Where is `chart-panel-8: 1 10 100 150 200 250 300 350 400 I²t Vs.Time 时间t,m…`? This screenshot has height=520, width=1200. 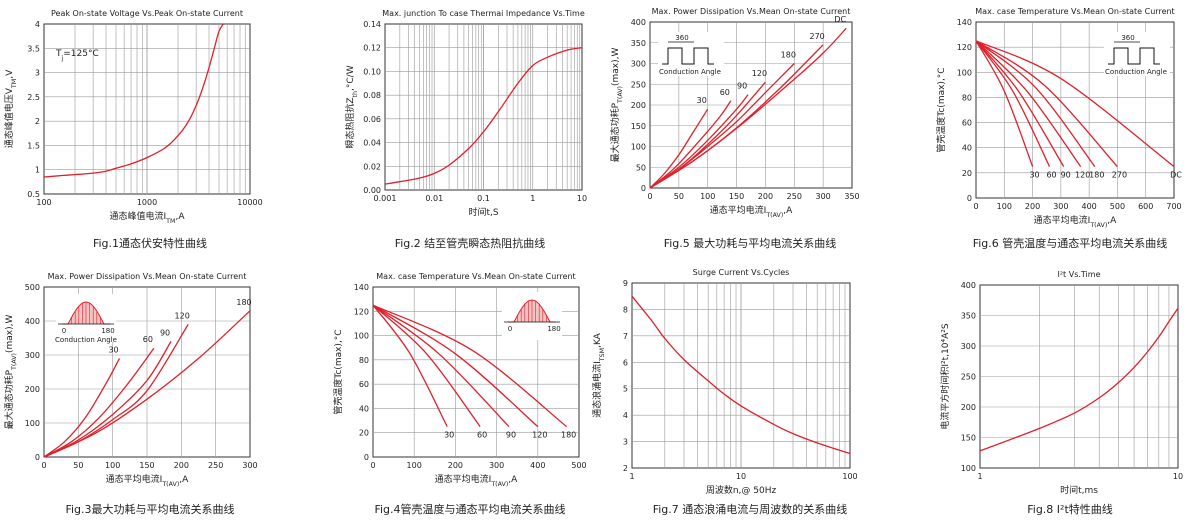 chart-panel-8: 1 10 100 150 200 250 300 350 400 I²t Vs.Time 时间t,m… is located at coordinates (1061, 383).